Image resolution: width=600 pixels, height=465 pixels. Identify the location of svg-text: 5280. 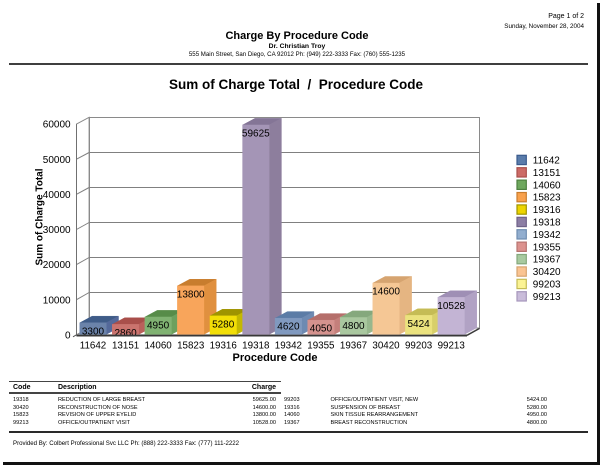
(223, 324).